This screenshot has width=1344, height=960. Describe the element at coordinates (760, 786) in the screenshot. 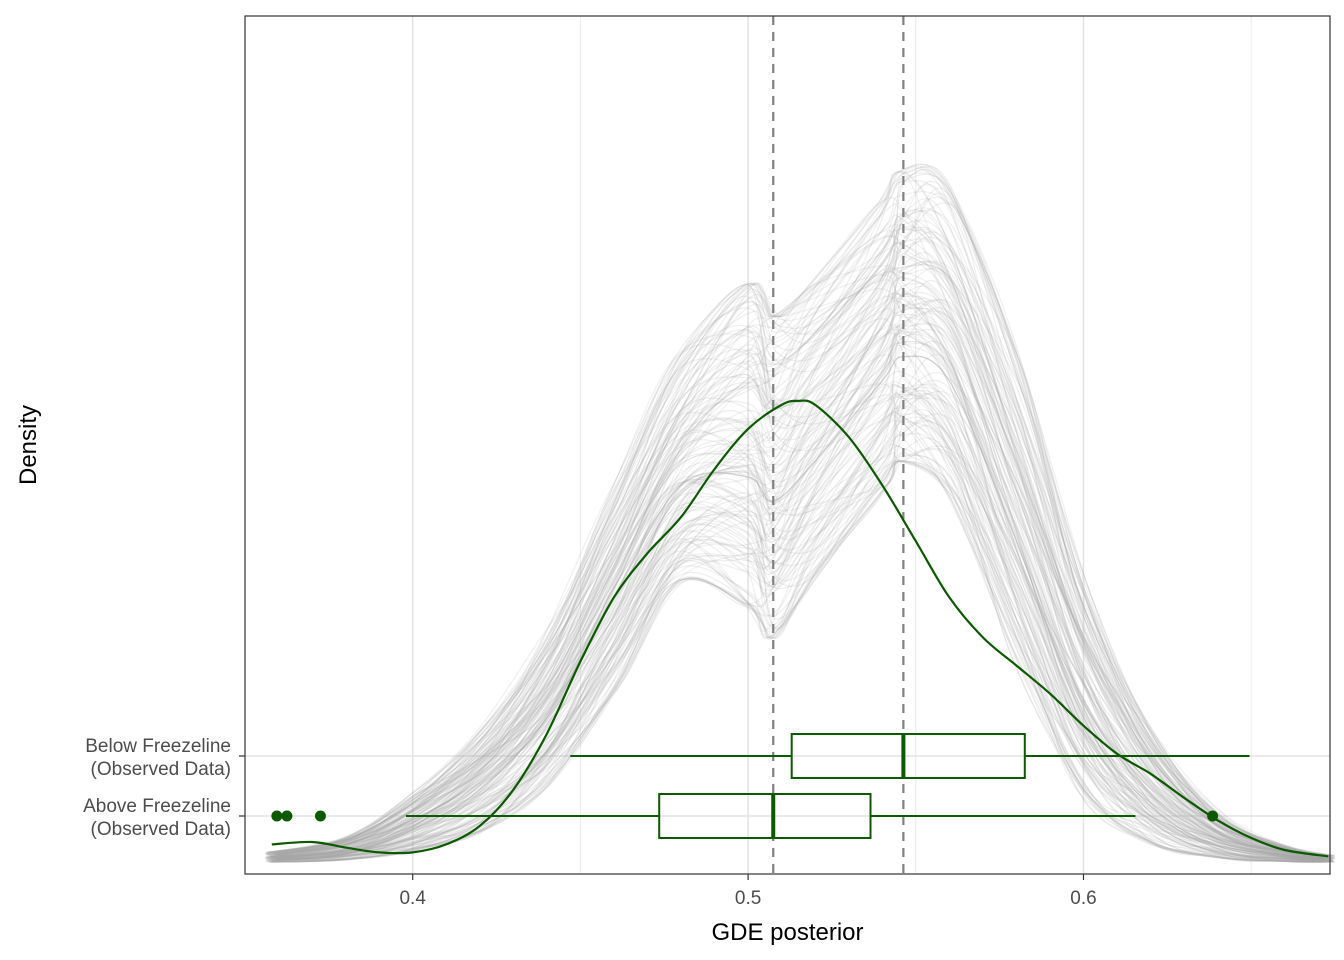

I see `boxplots` at that location.